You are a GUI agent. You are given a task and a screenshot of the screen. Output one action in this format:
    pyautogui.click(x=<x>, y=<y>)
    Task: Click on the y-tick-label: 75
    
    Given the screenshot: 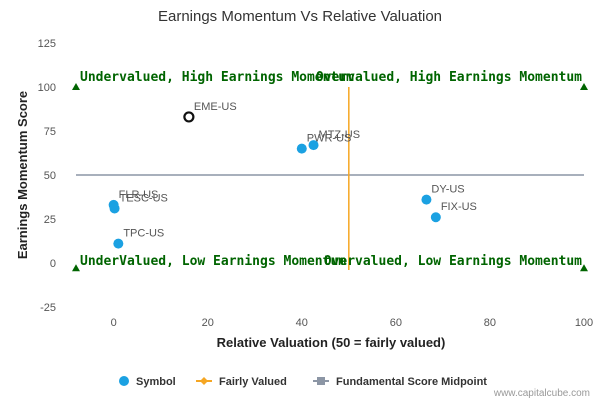 What is the action you would take?
    pyautogui.click(x=50, y=132)
    